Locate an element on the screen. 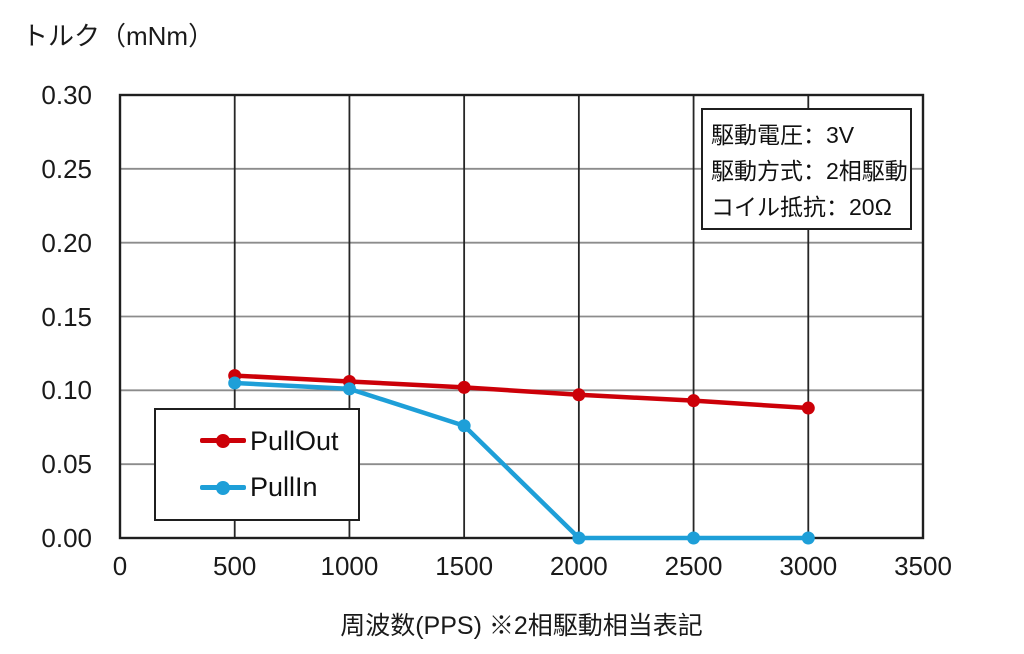 The height and width of the screenshot is (654, 1024). x-tick-label: 1000 is located at coordinates (349, 566).